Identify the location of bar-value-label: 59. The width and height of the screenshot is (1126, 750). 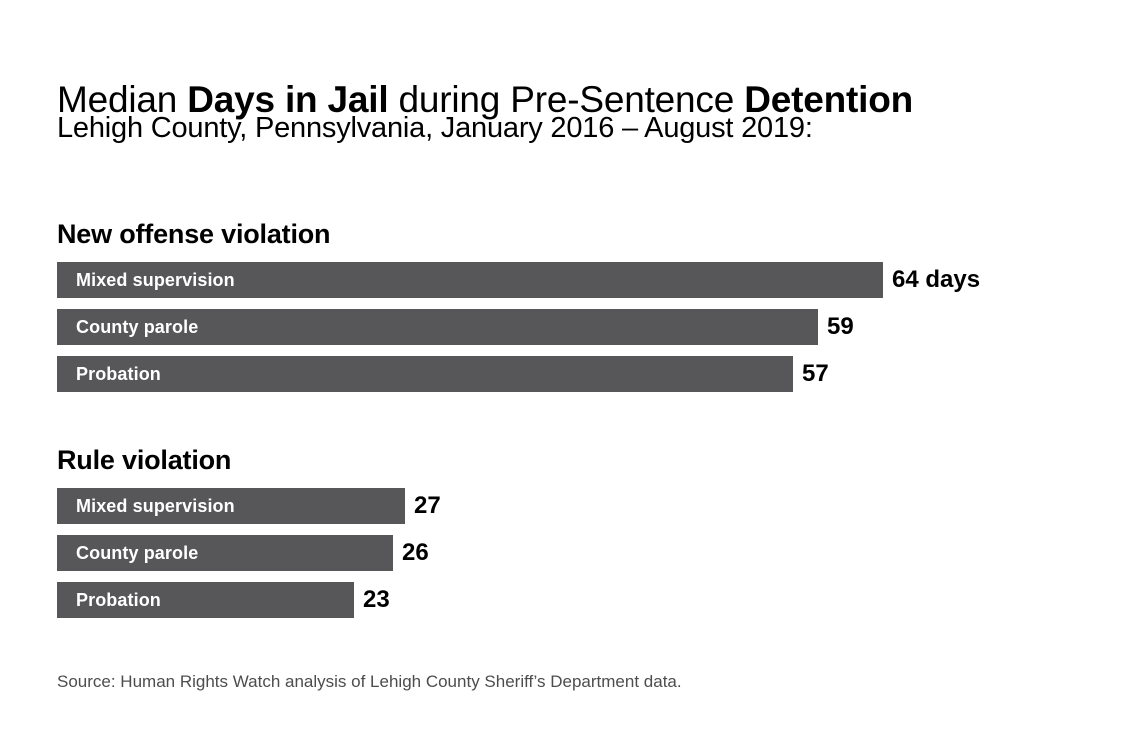
(840, 326).